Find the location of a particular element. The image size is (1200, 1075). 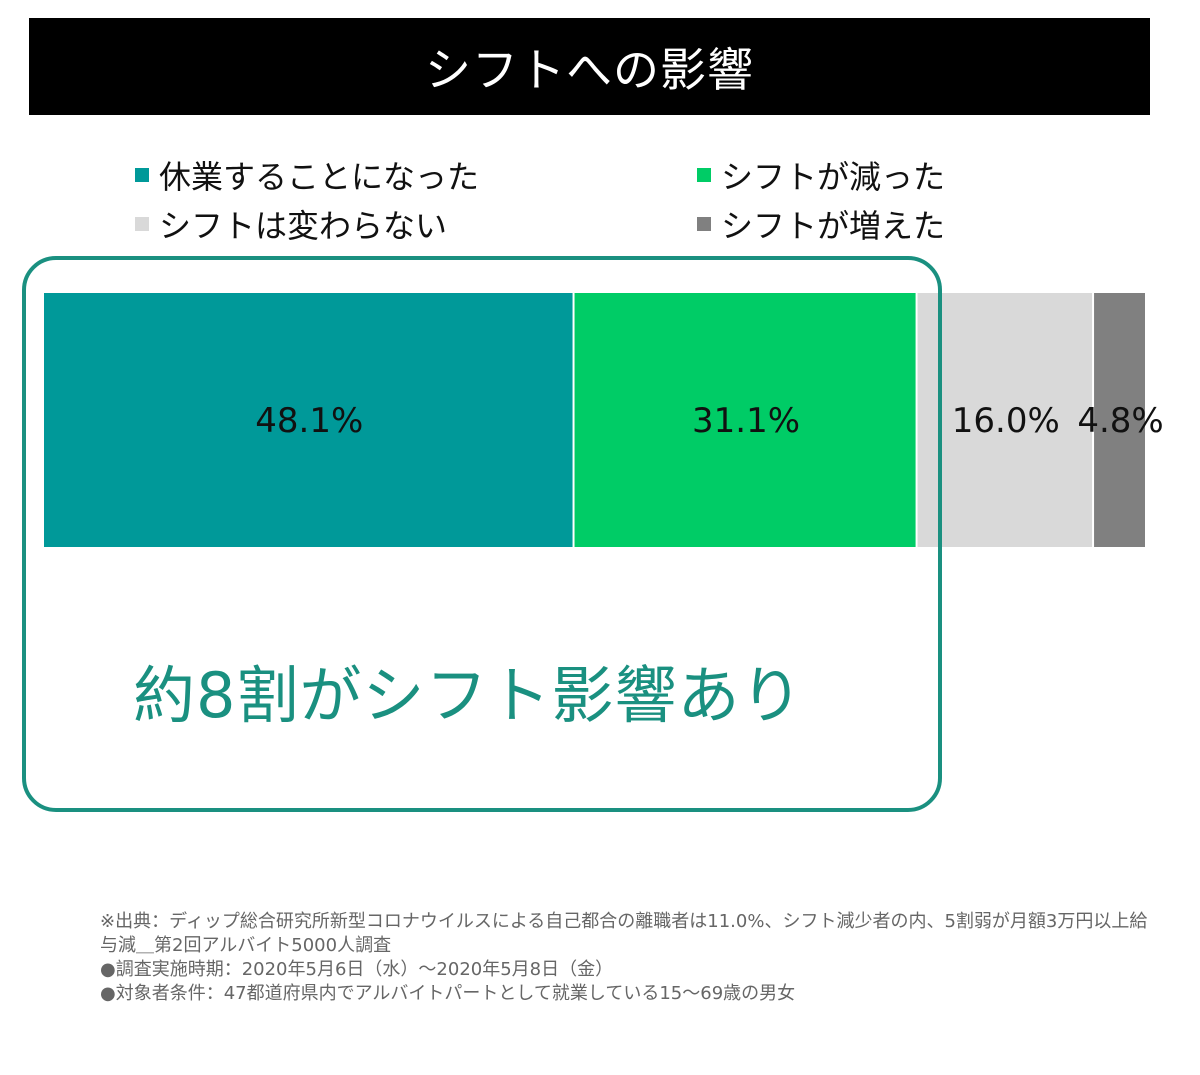

legend-label: シフトが増えた is located at coordinates (833, 226).